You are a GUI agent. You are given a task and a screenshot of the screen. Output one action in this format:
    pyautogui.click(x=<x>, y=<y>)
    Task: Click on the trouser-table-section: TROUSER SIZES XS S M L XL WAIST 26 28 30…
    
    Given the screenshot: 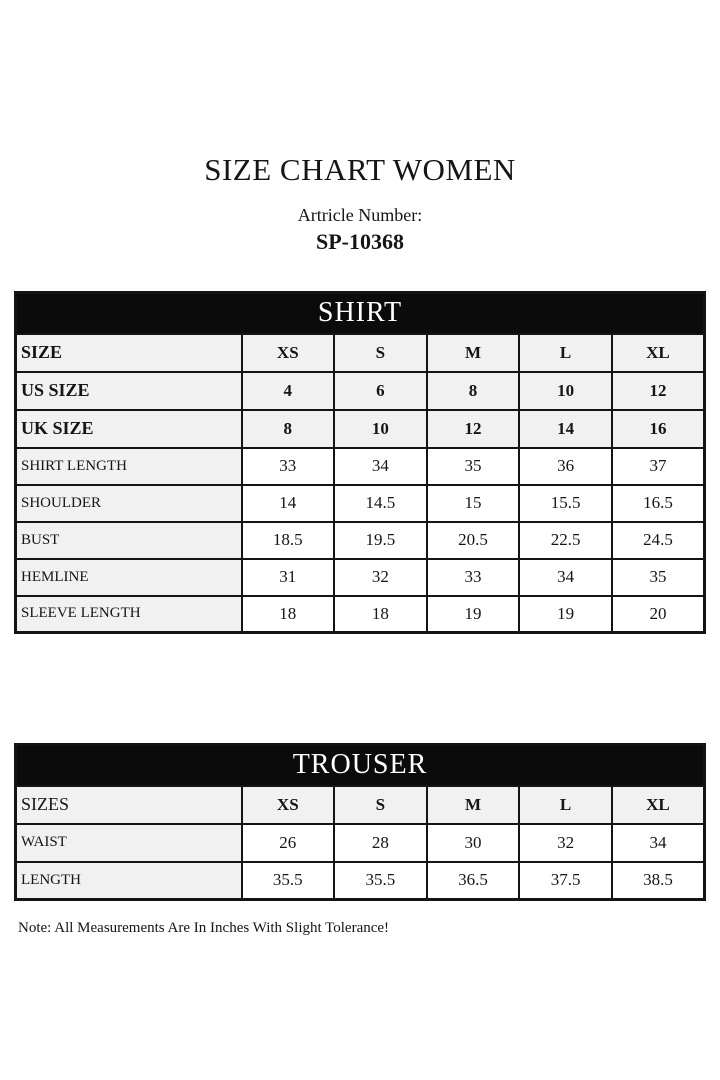 What is the action you would take?
    pyautogui.click(x=360, y=822)
    